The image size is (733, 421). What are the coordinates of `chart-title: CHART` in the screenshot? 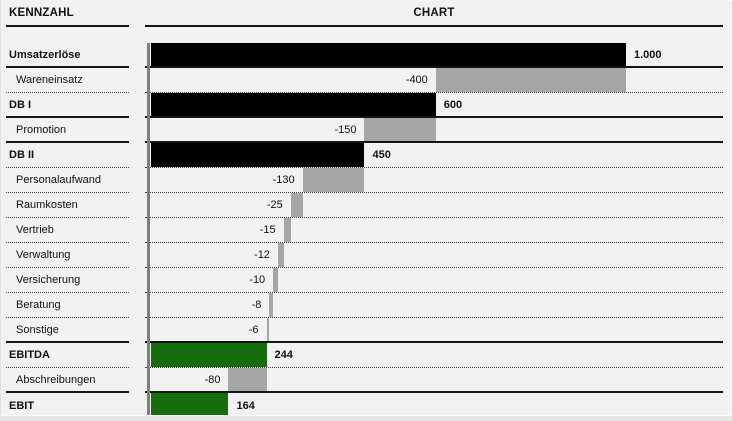 It's located at (434, 13).